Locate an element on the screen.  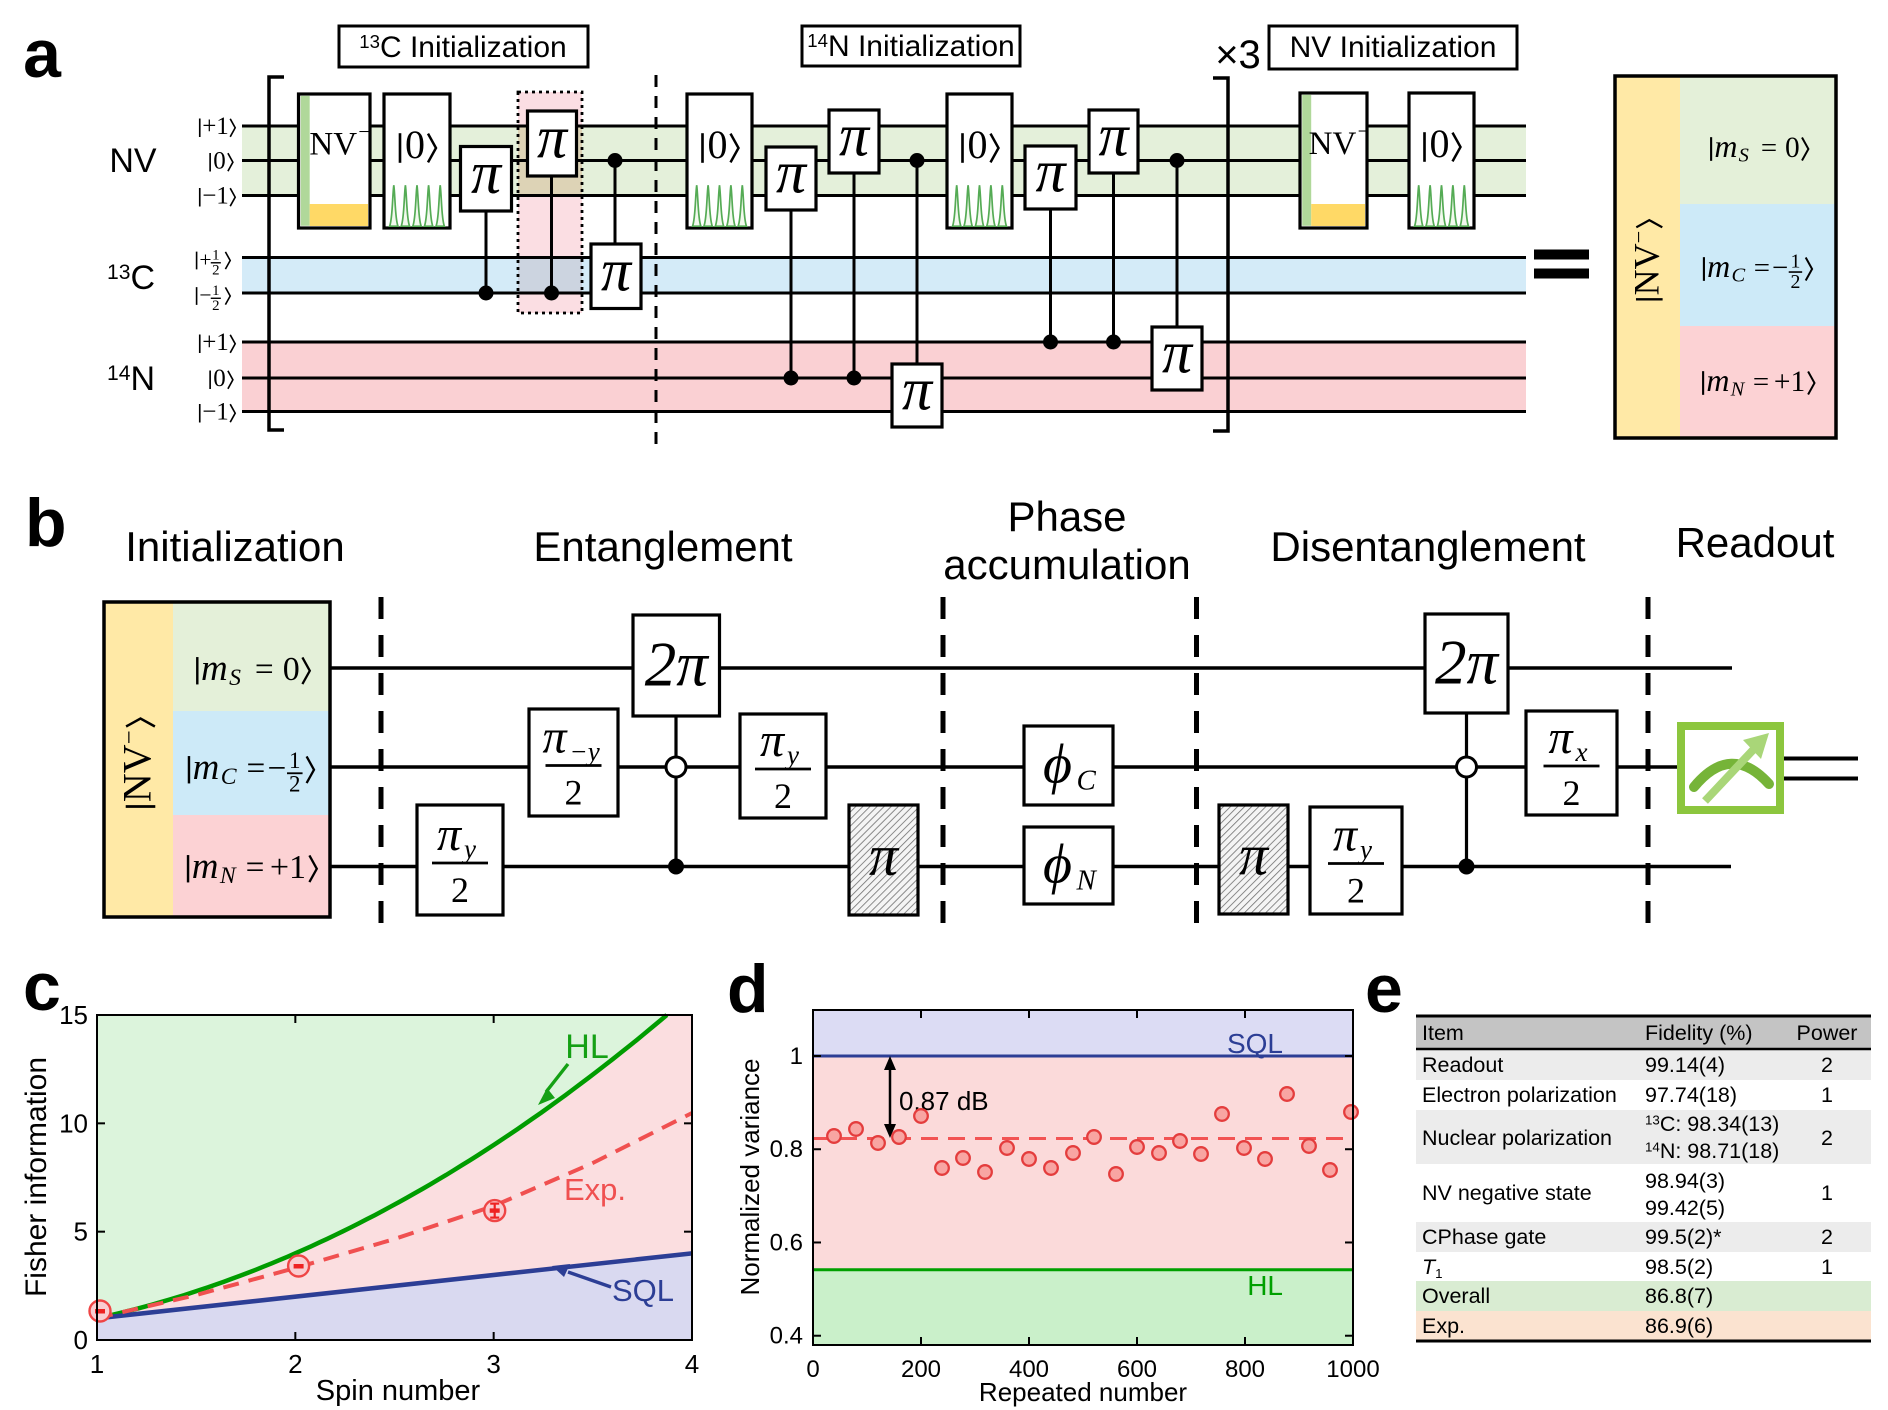
svg-text: Normalized variance is located at coordinates (750, 1177).